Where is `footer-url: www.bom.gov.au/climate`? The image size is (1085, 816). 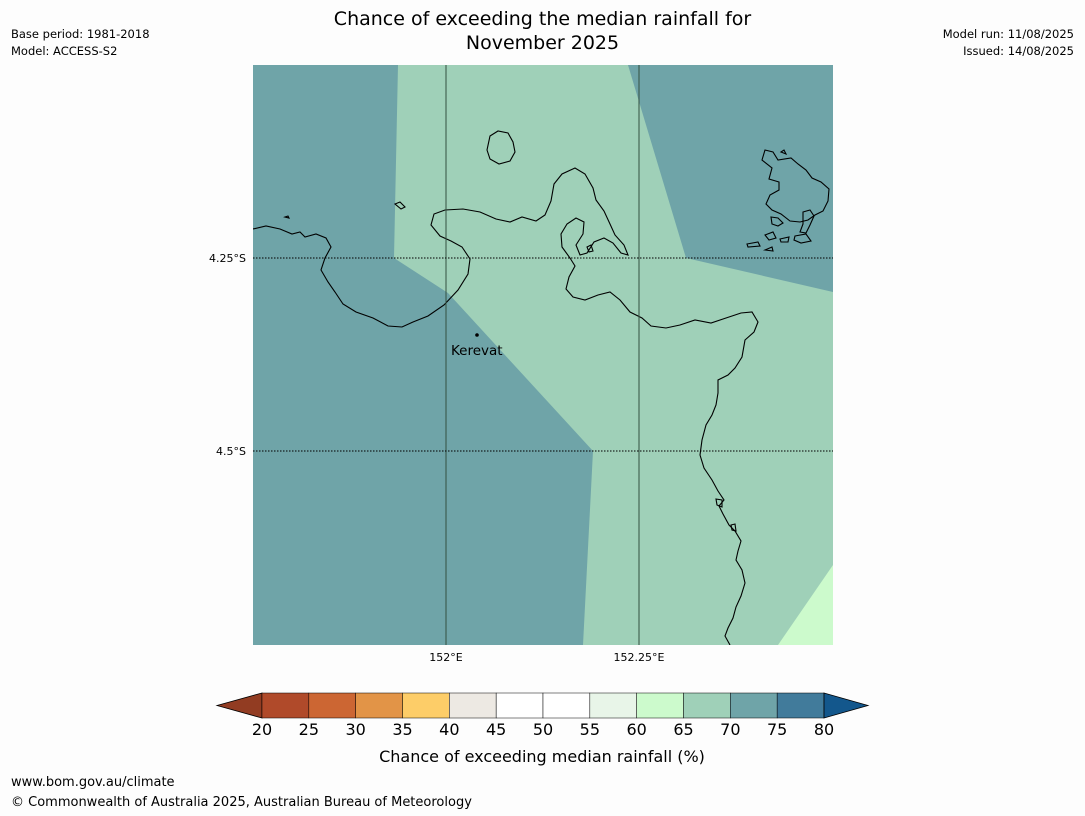
footer-url: www.bom.gov.au/climate is located at coordinates (93, 782).